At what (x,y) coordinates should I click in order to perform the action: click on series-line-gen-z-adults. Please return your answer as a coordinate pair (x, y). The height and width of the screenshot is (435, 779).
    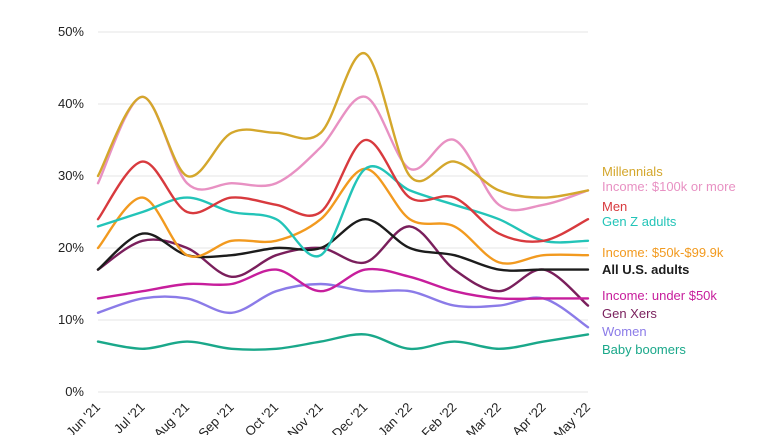
    Looking at the image, I should click on (343, 211).